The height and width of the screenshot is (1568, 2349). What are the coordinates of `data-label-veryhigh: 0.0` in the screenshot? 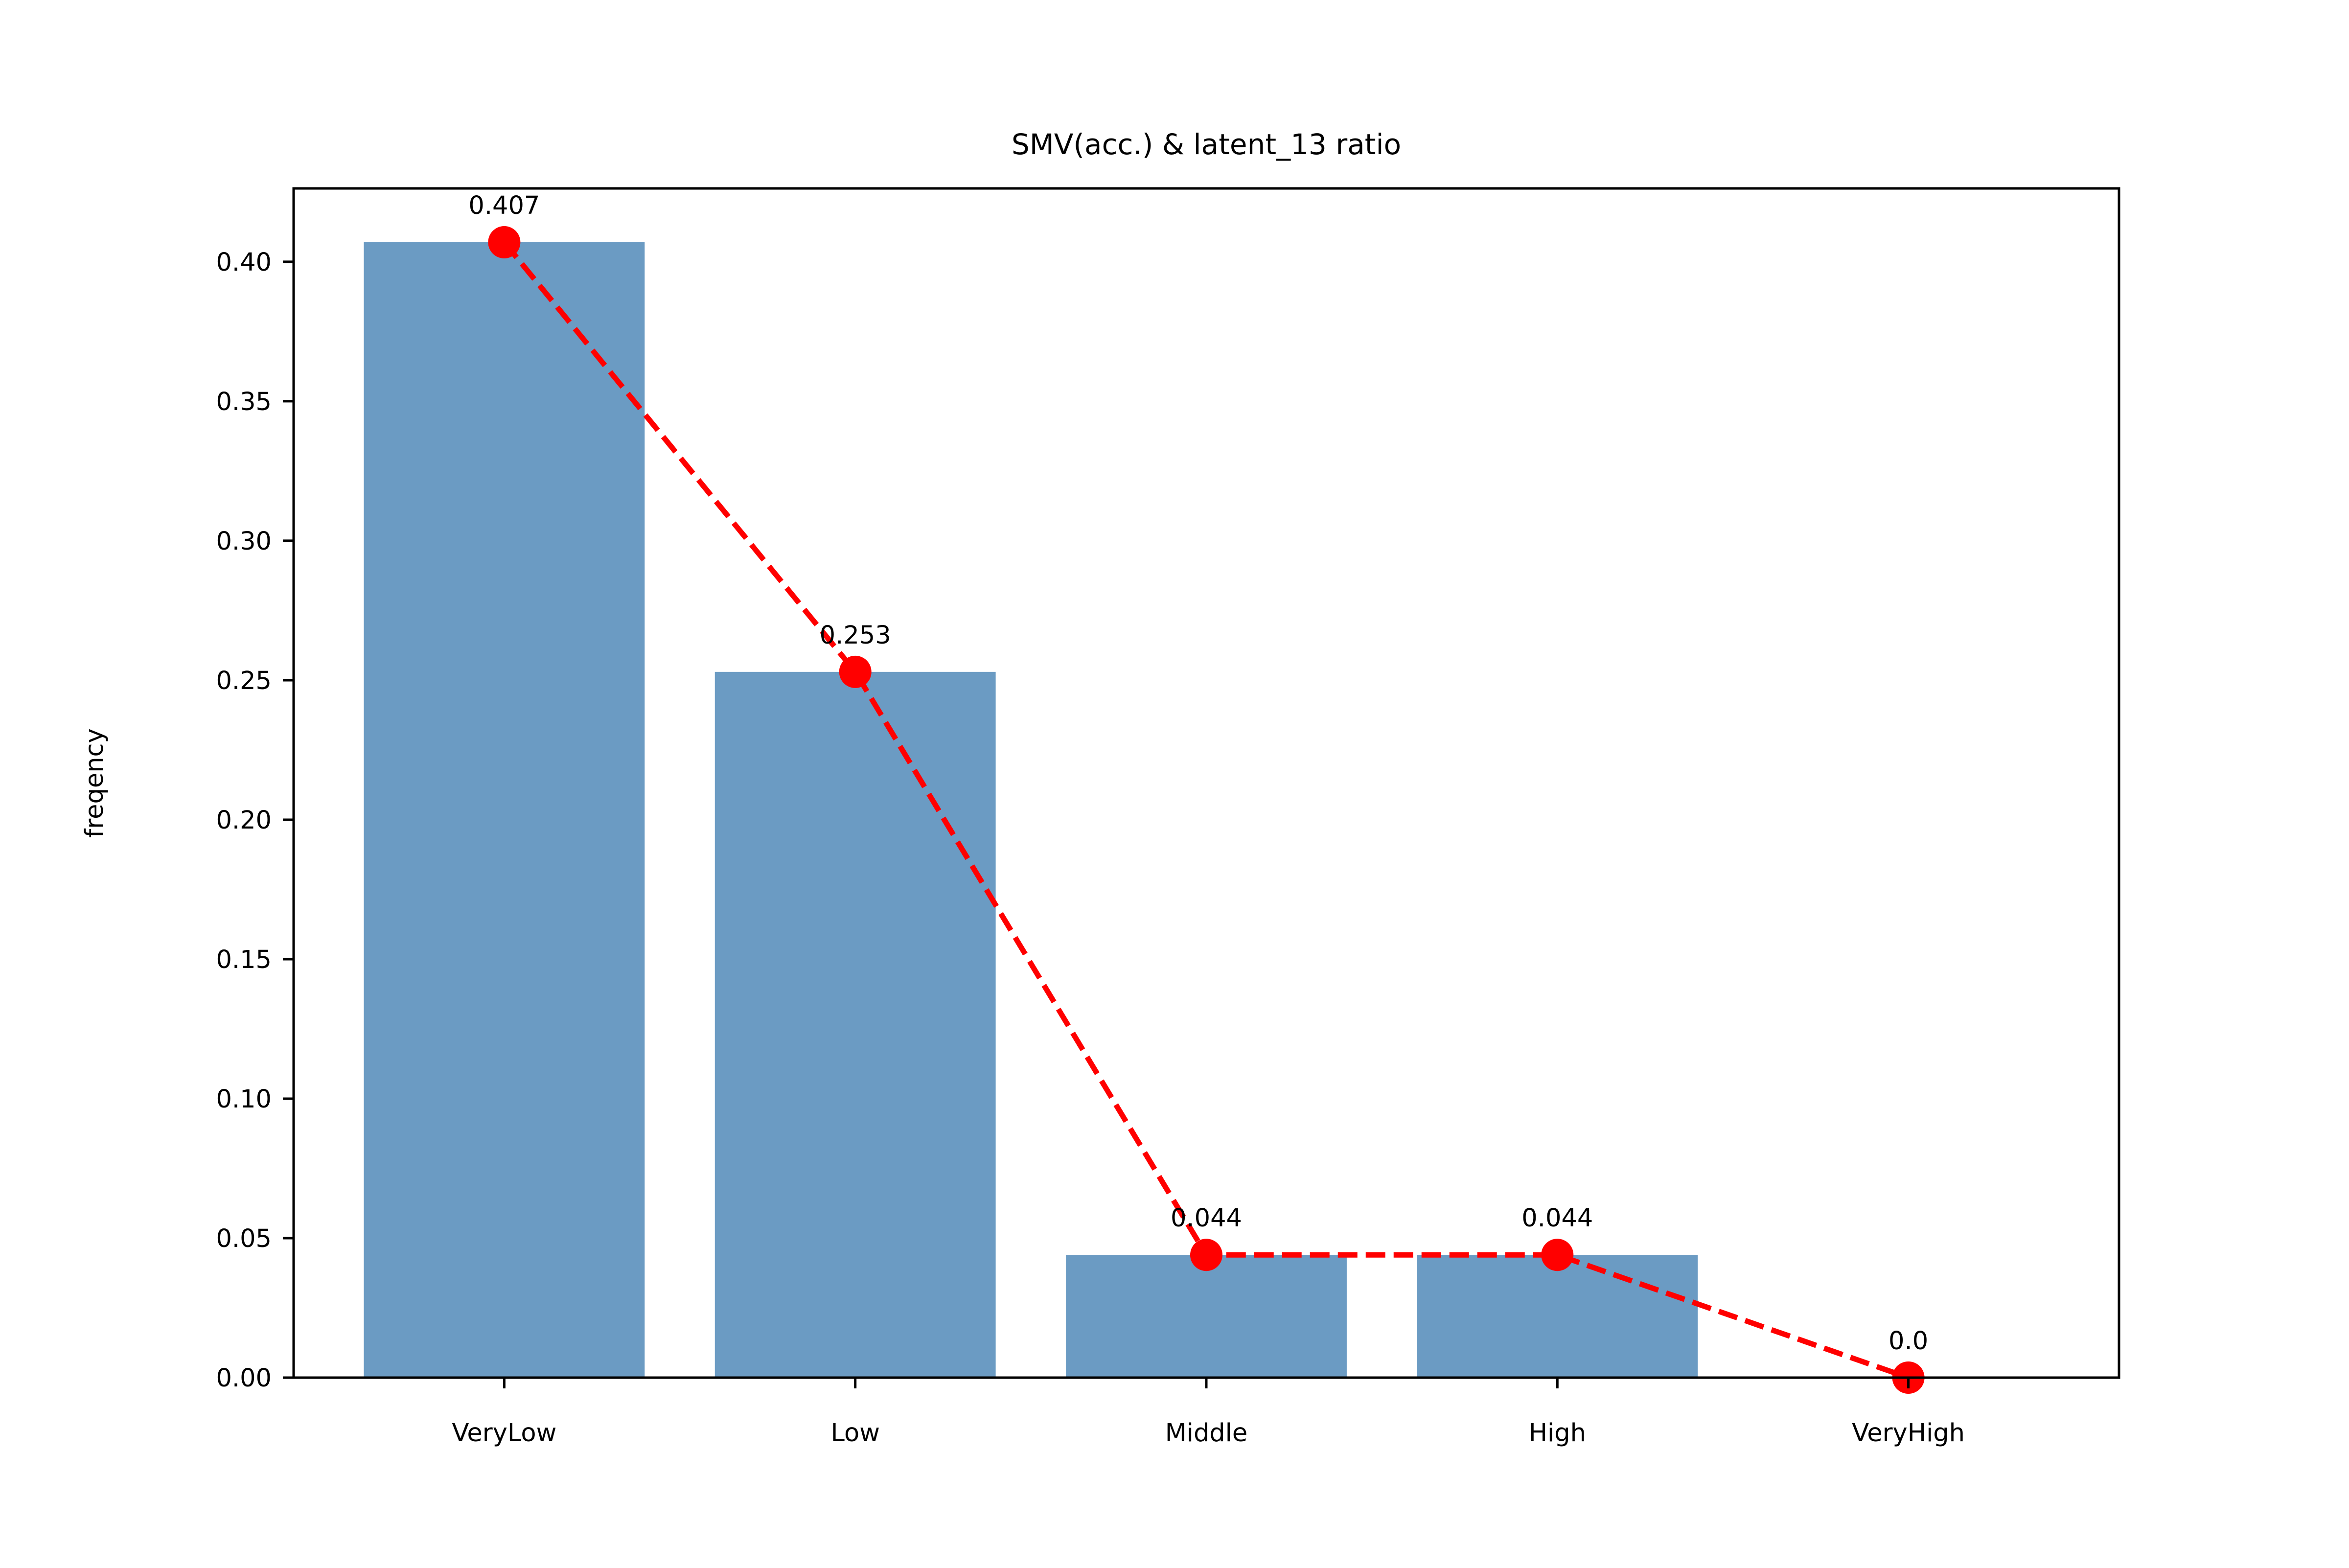 It's located at (1908, 1341).